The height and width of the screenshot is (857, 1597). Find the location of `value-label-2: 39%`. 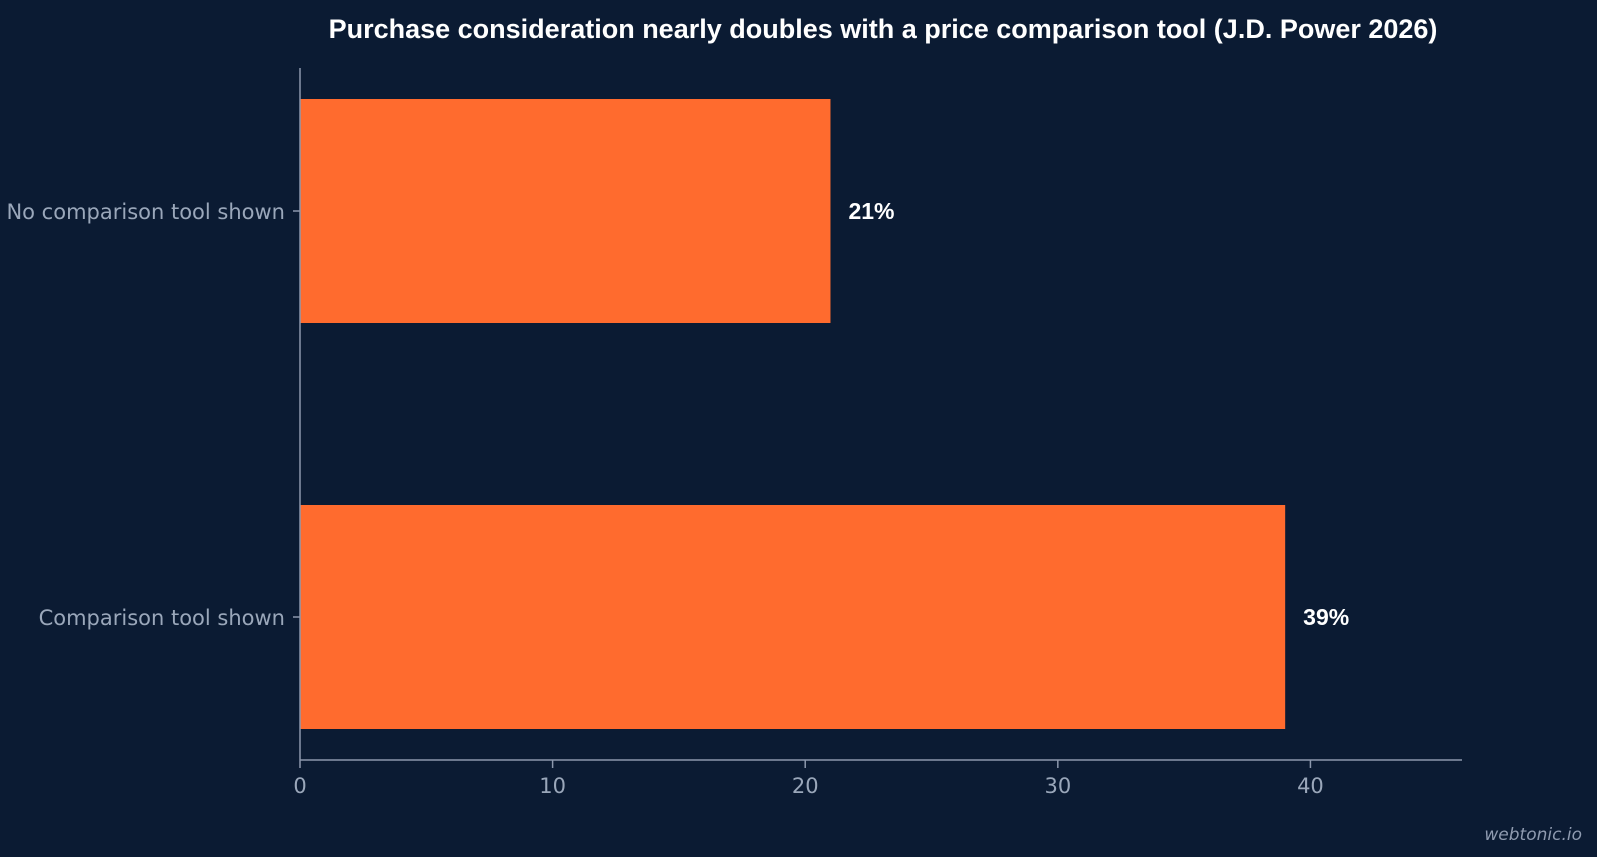

value-label-2: 39% is located at coordinates (1326, 617).